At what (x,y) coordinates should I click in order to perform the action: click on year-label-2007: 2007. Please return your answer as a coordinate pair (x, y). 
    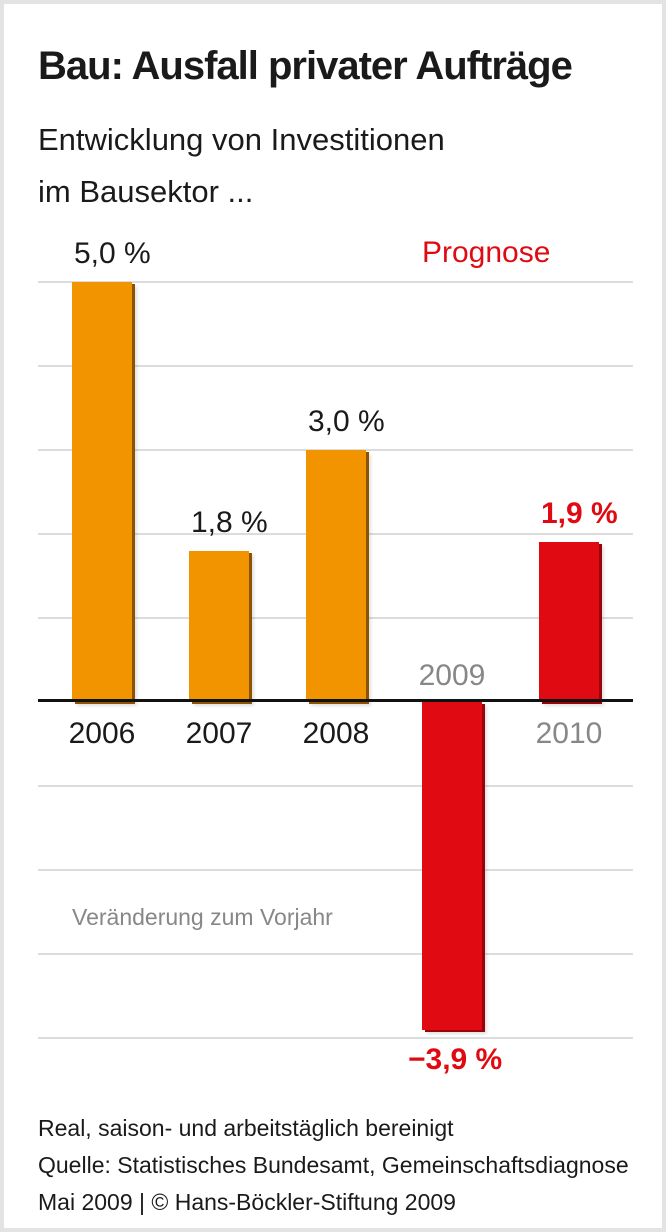
    Looking at the image, I should click on (219, 733).